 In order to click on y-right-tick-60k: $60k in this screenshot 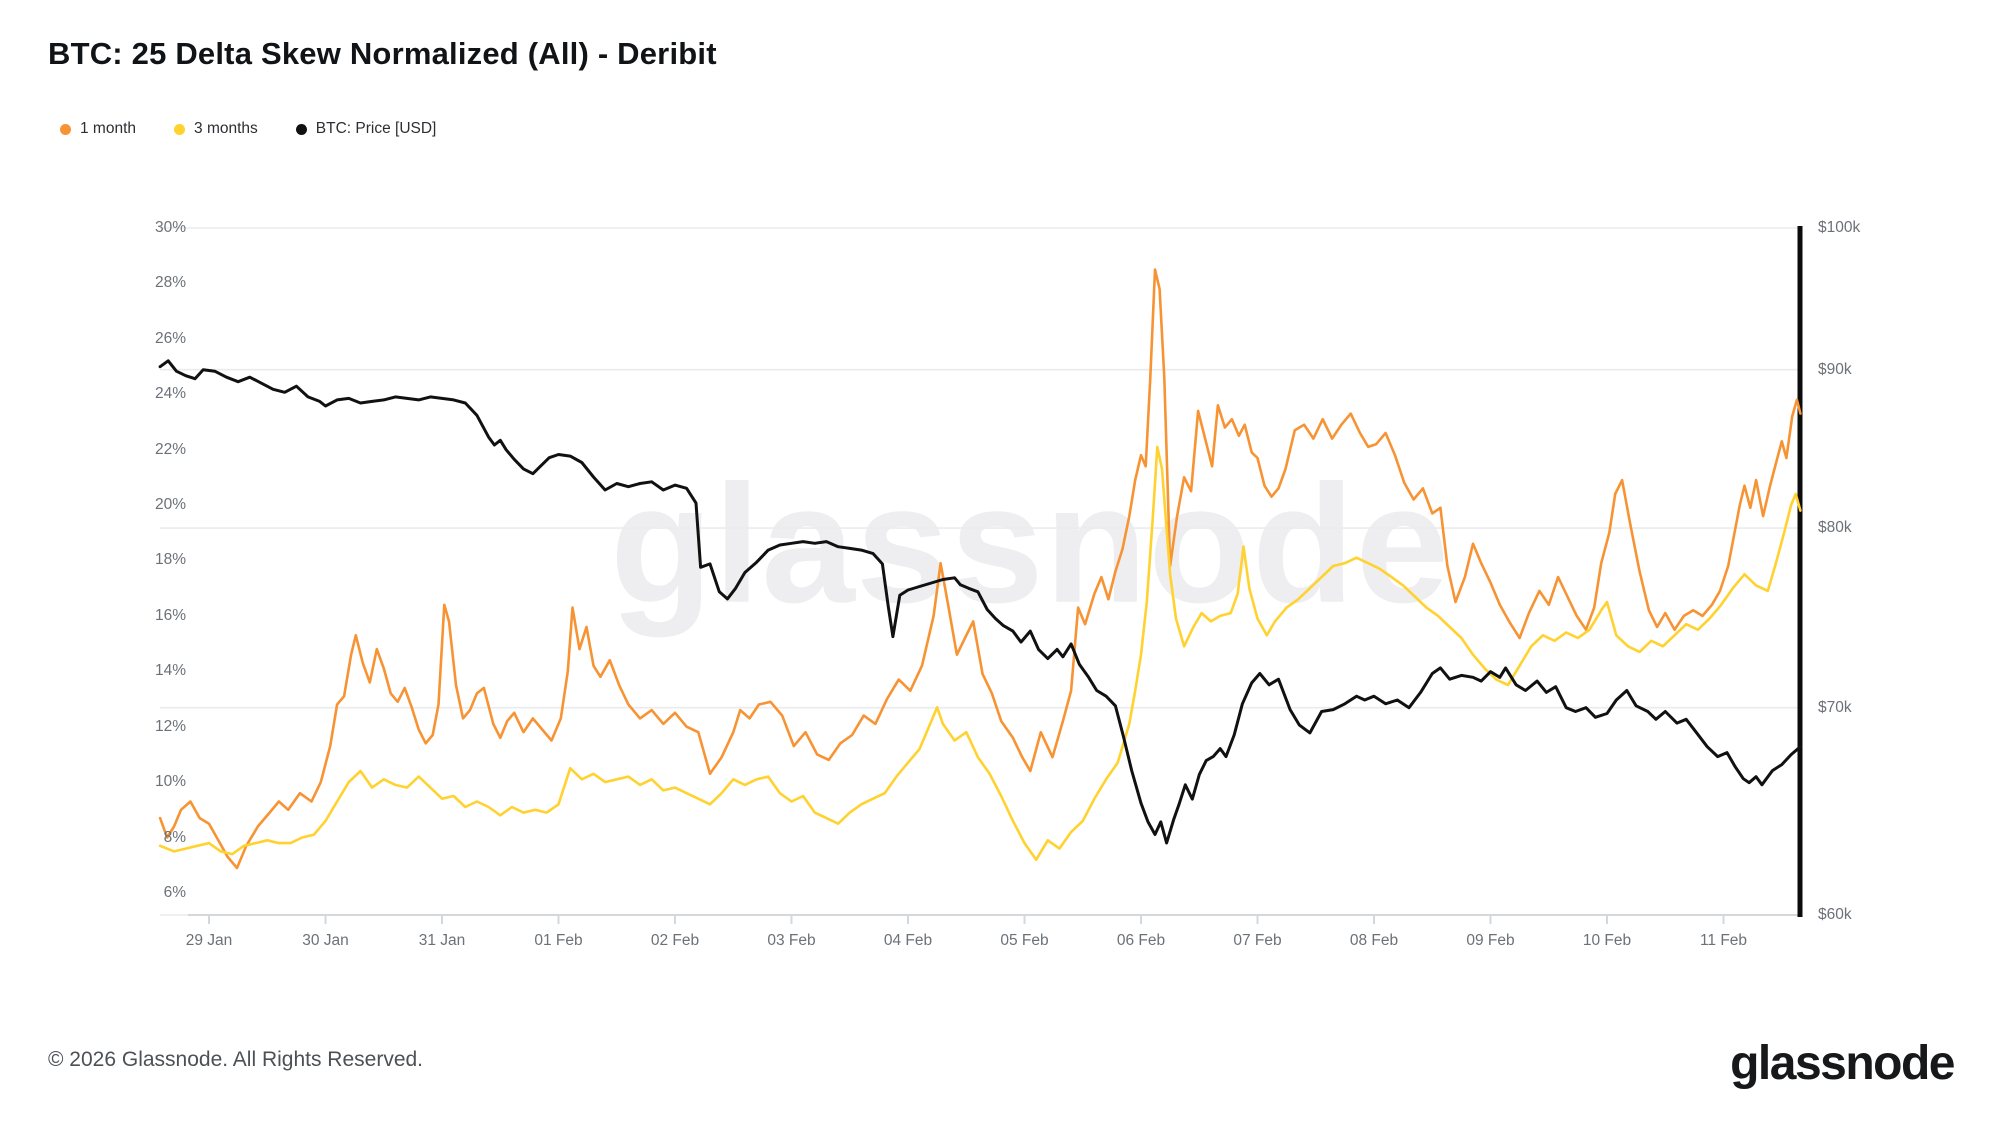, I will do `click(1835, 914)`.